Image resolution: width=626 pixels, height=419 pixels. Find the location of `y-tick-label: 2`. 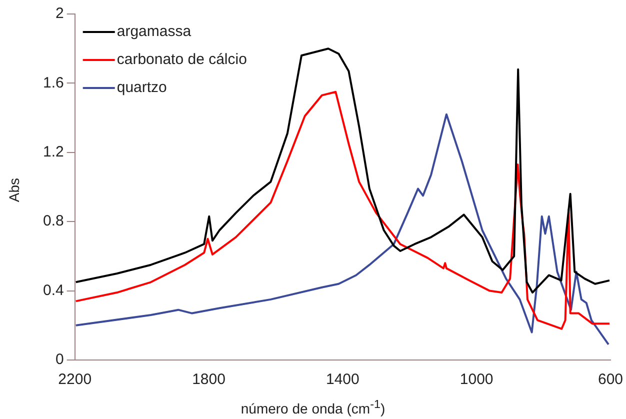

y-tick-label: 2 is located at coordinates (60, 13).